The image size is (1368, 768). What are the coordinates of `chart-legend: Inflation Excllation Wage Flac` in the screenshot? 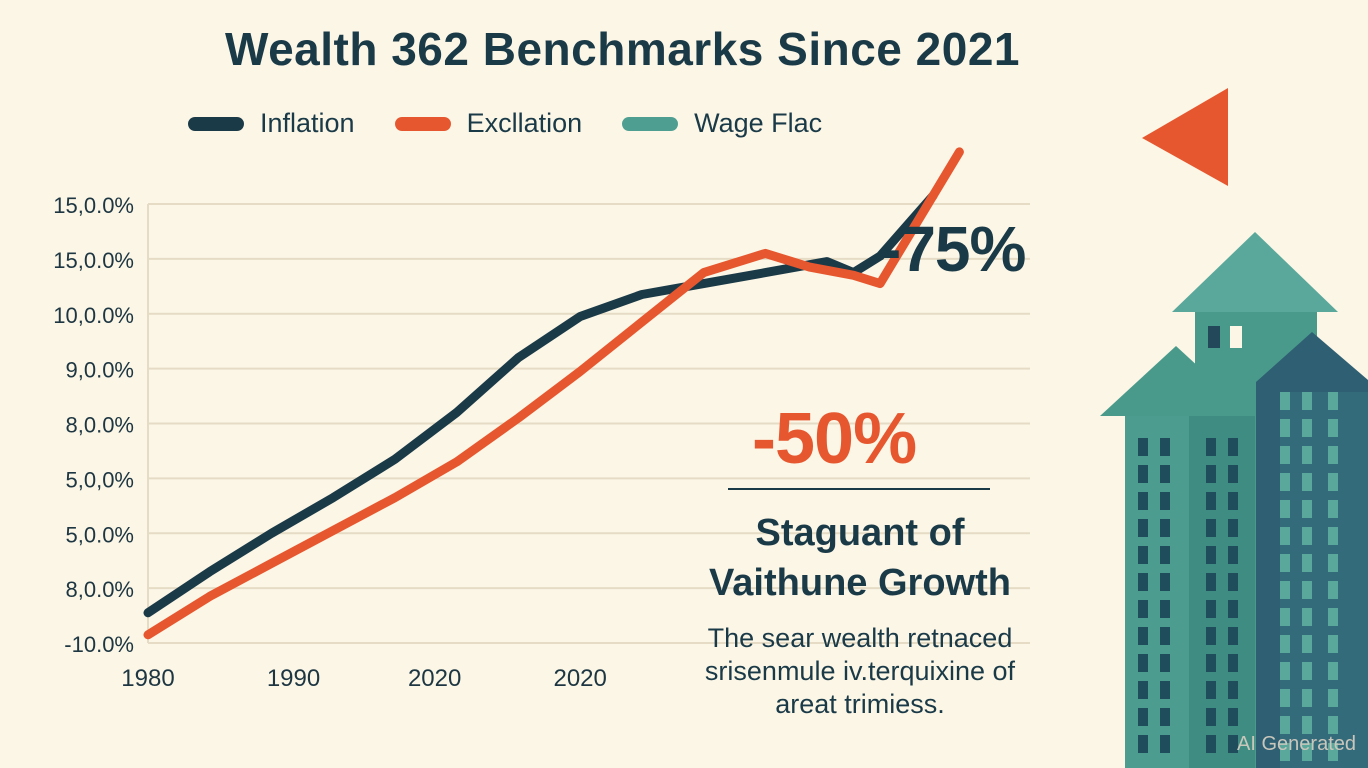 It's located at (525, 123).